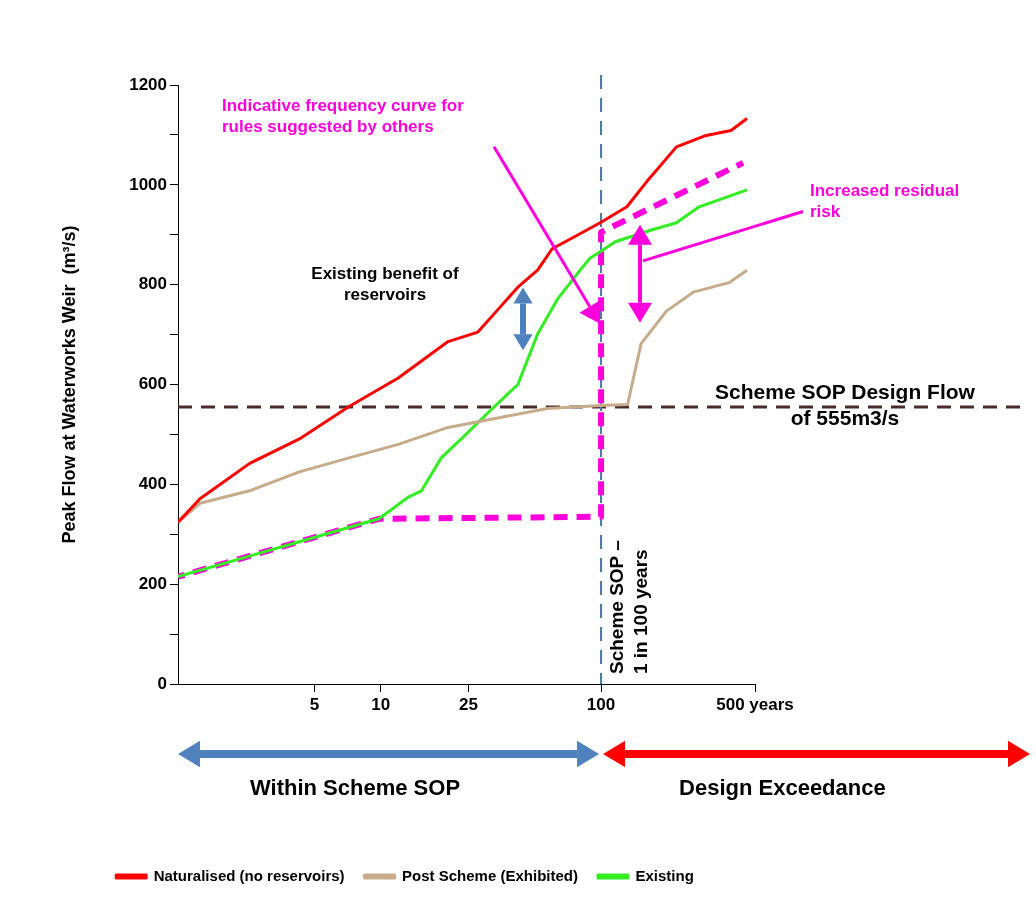 This screenshot has width=1036, height=904. Describe the element at coordinates (152, 284) in the screenshot. I see `y-tick-label: 800` at that location.